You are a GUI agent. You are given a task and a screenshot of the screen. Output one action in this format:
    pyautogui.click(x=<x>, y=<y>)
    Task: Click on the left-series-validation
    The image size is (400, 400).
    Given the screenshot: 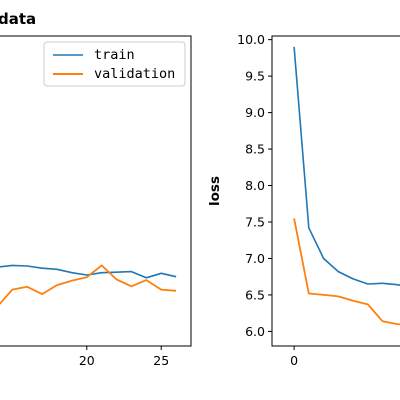 What is the action you would take?
    pyautogui.click(x=88, y=284)
    